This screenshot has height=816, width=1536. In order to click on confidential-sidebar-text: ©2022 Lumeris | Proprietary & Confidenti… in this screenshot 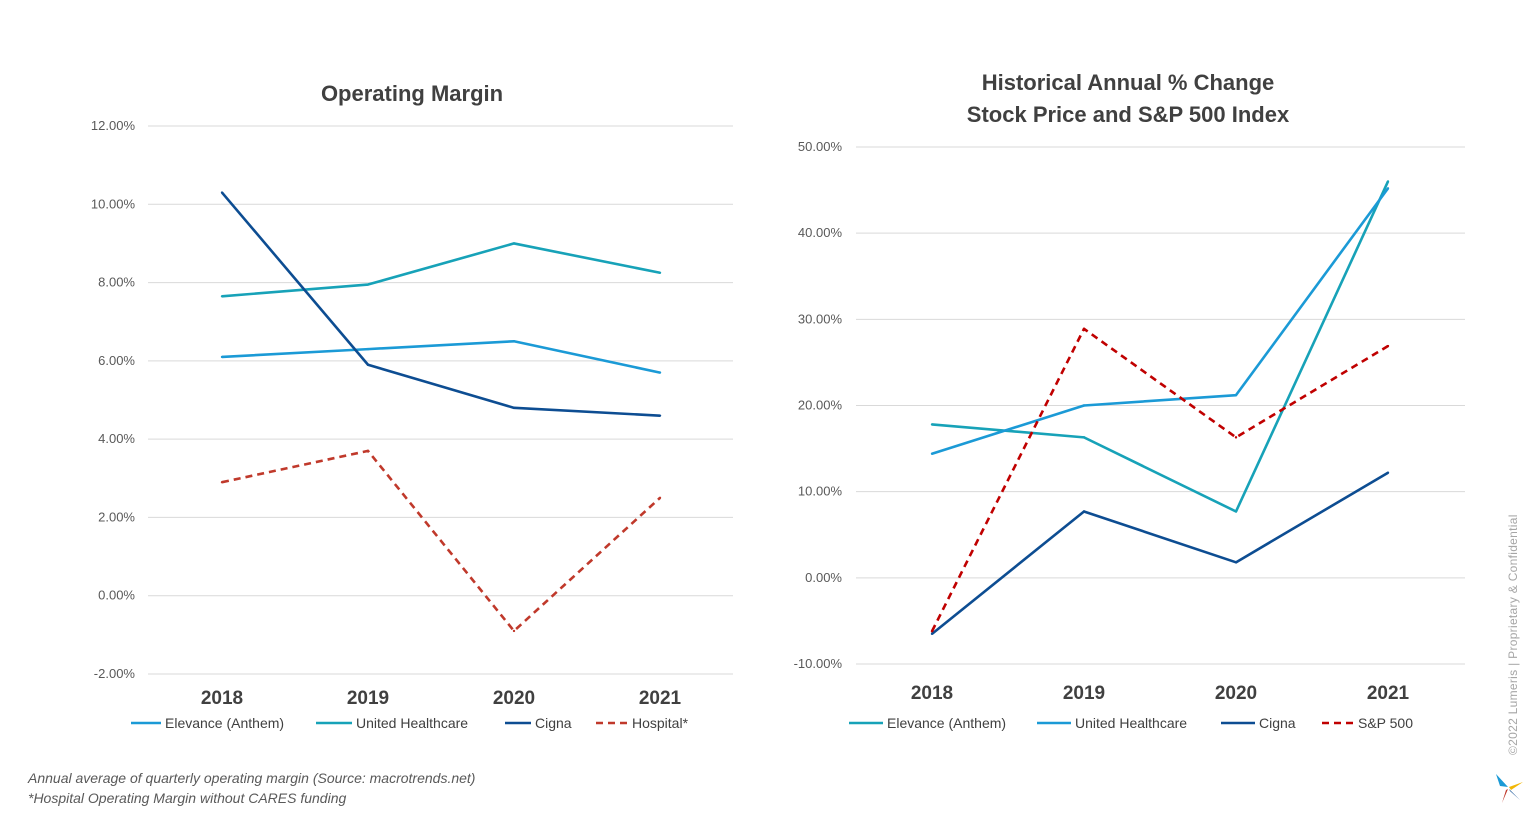, I will do `click(1513, 634)`.